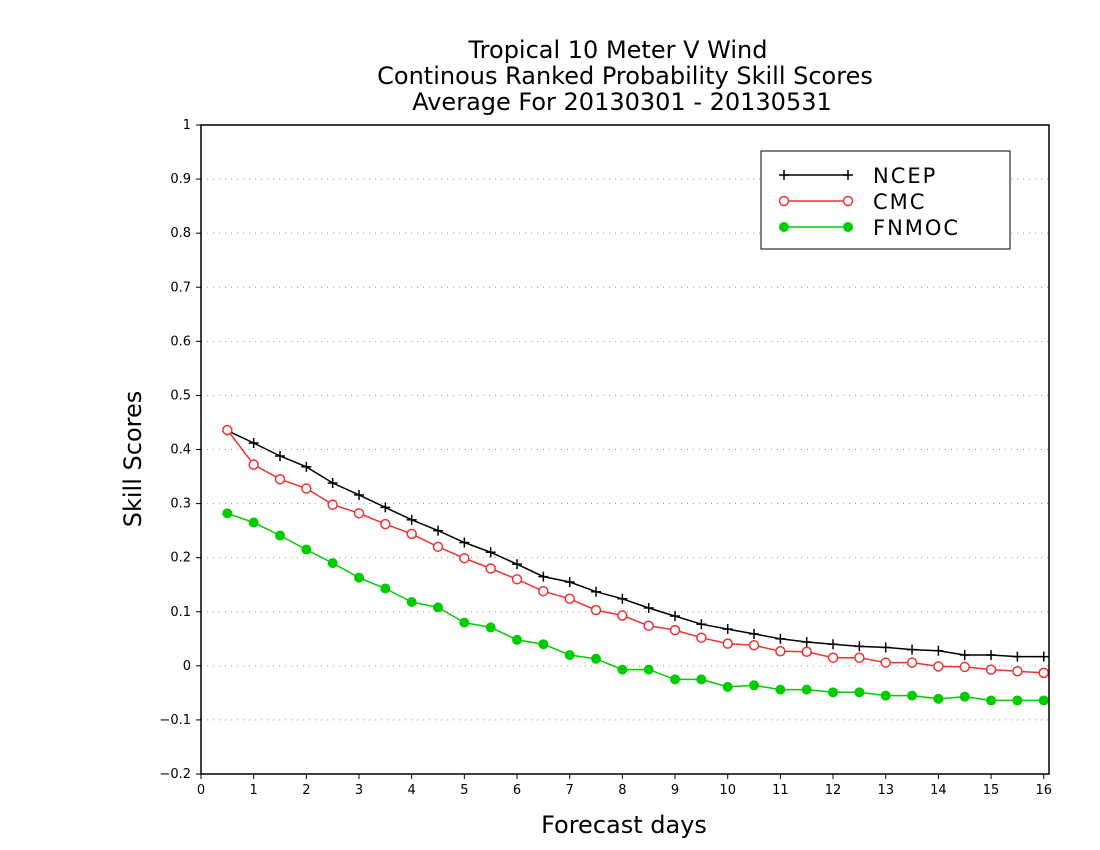 The image size is (1100, 850). I want to click on x-tick-label: 14, so click(938, 790).